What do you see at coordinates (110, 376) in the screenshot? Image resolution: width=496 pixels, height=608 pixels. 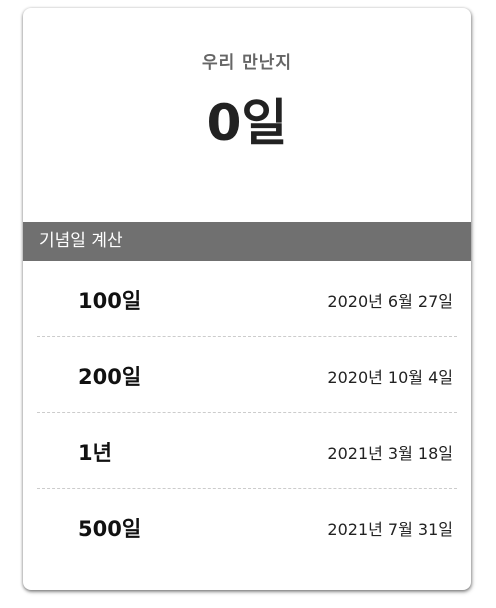 I see `anniversary-label: 200일` at bounding box center [110, 376].